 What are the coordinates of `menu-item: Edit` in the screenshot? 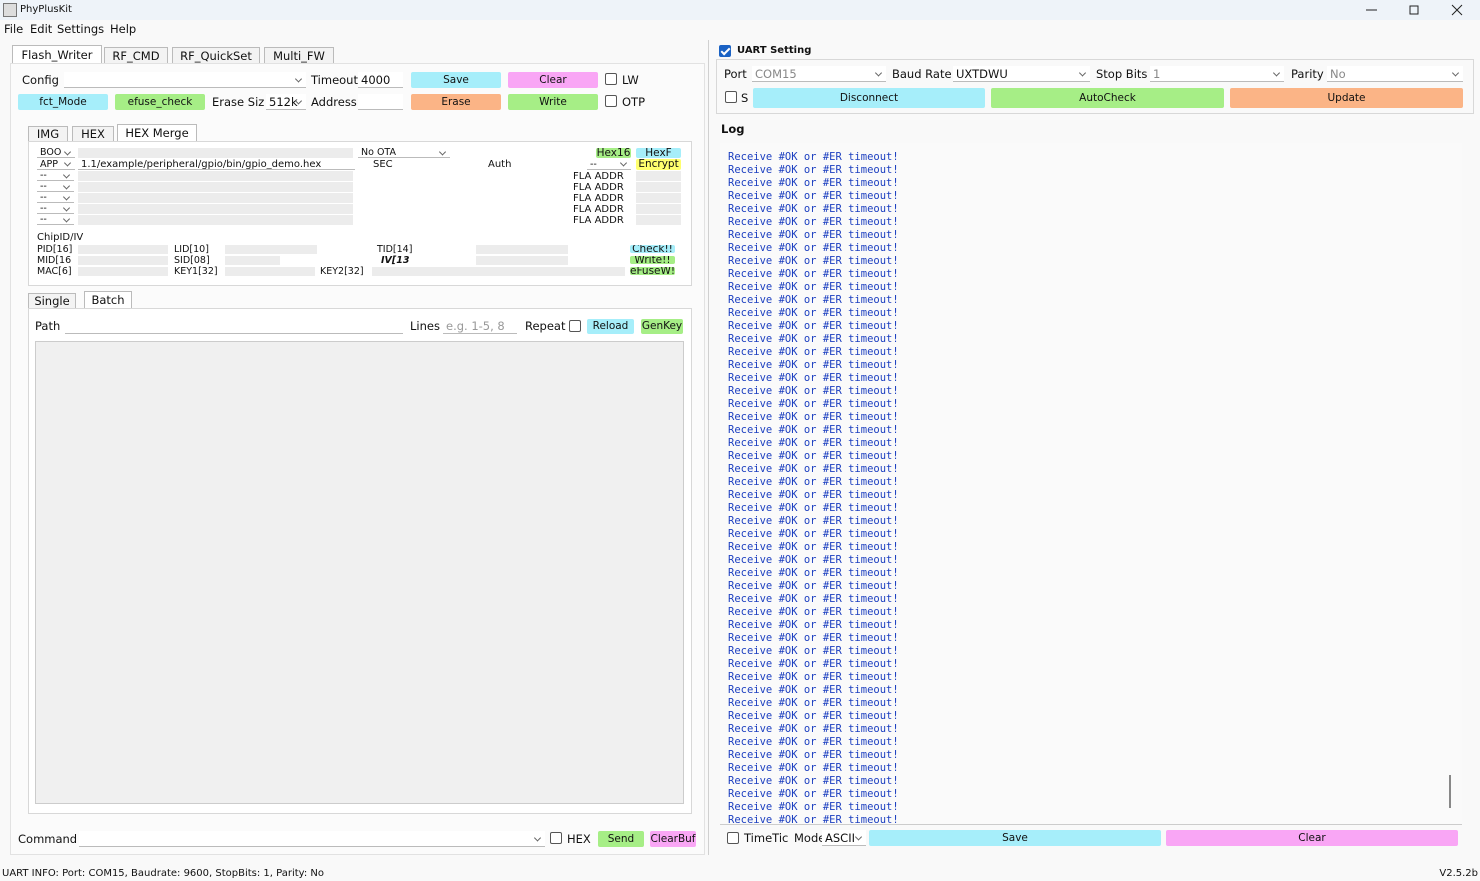 It's located at (41, 29).